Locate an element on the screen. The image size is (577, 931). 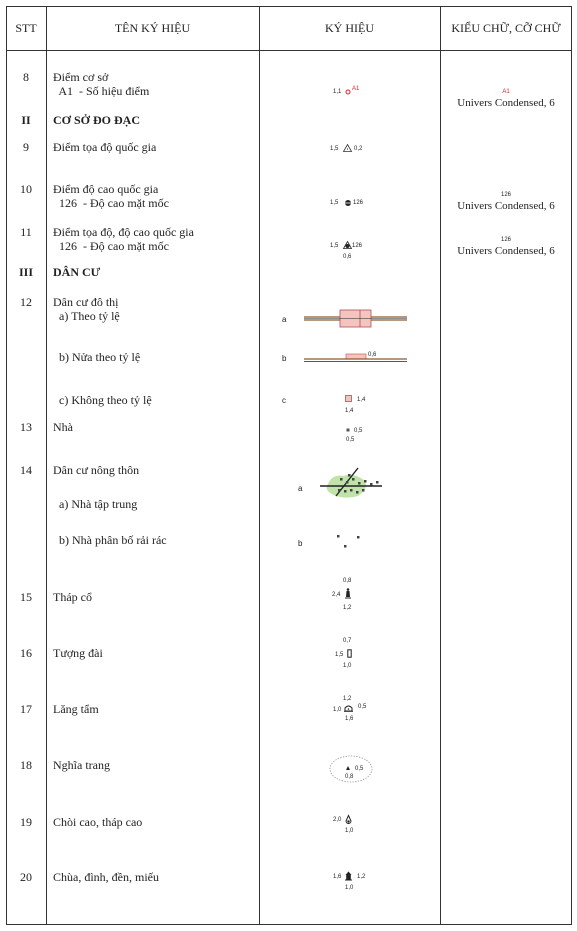
variant-letter: c is located at coordinates (284, 400).